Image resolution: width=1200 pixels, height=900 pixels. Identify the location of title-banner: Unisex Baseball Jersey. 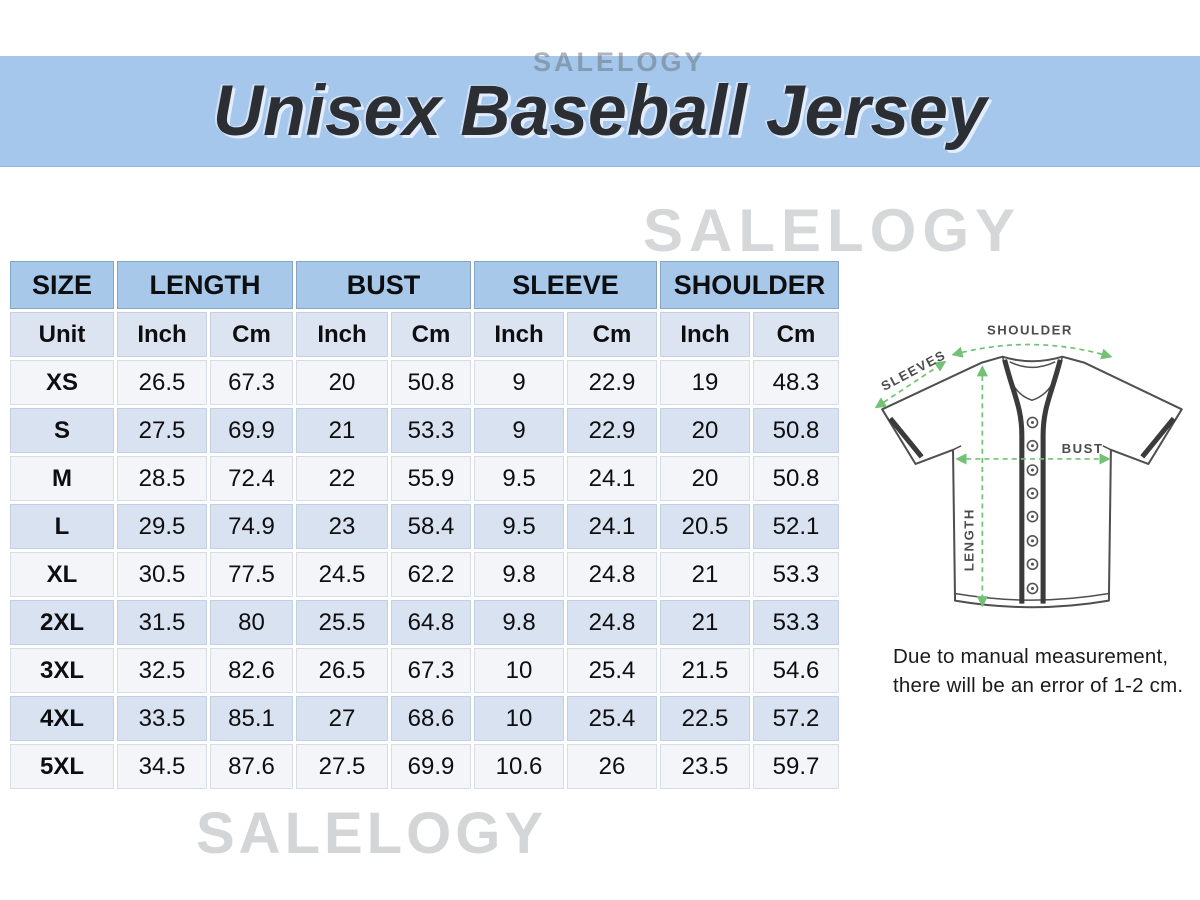
(600, 111).